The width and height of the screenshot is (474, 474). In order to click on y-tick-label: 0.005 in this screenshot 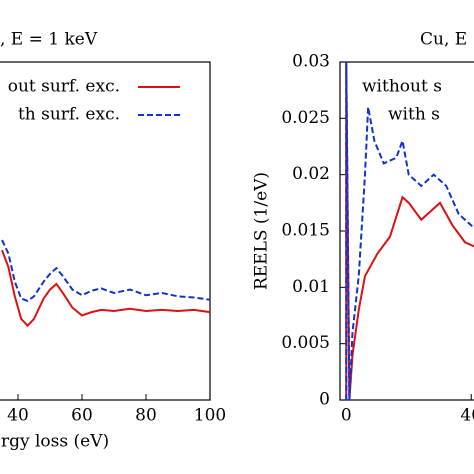, I will do `click(305, 343)`.